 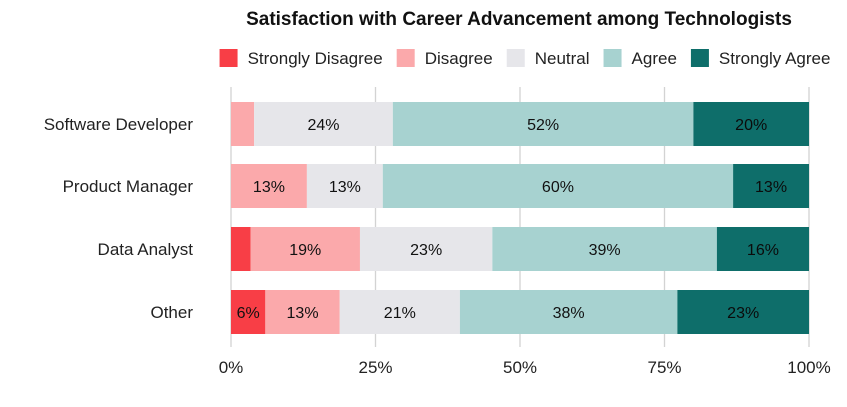 I want to click on data-label: 20%, so click(x=751, y=125).